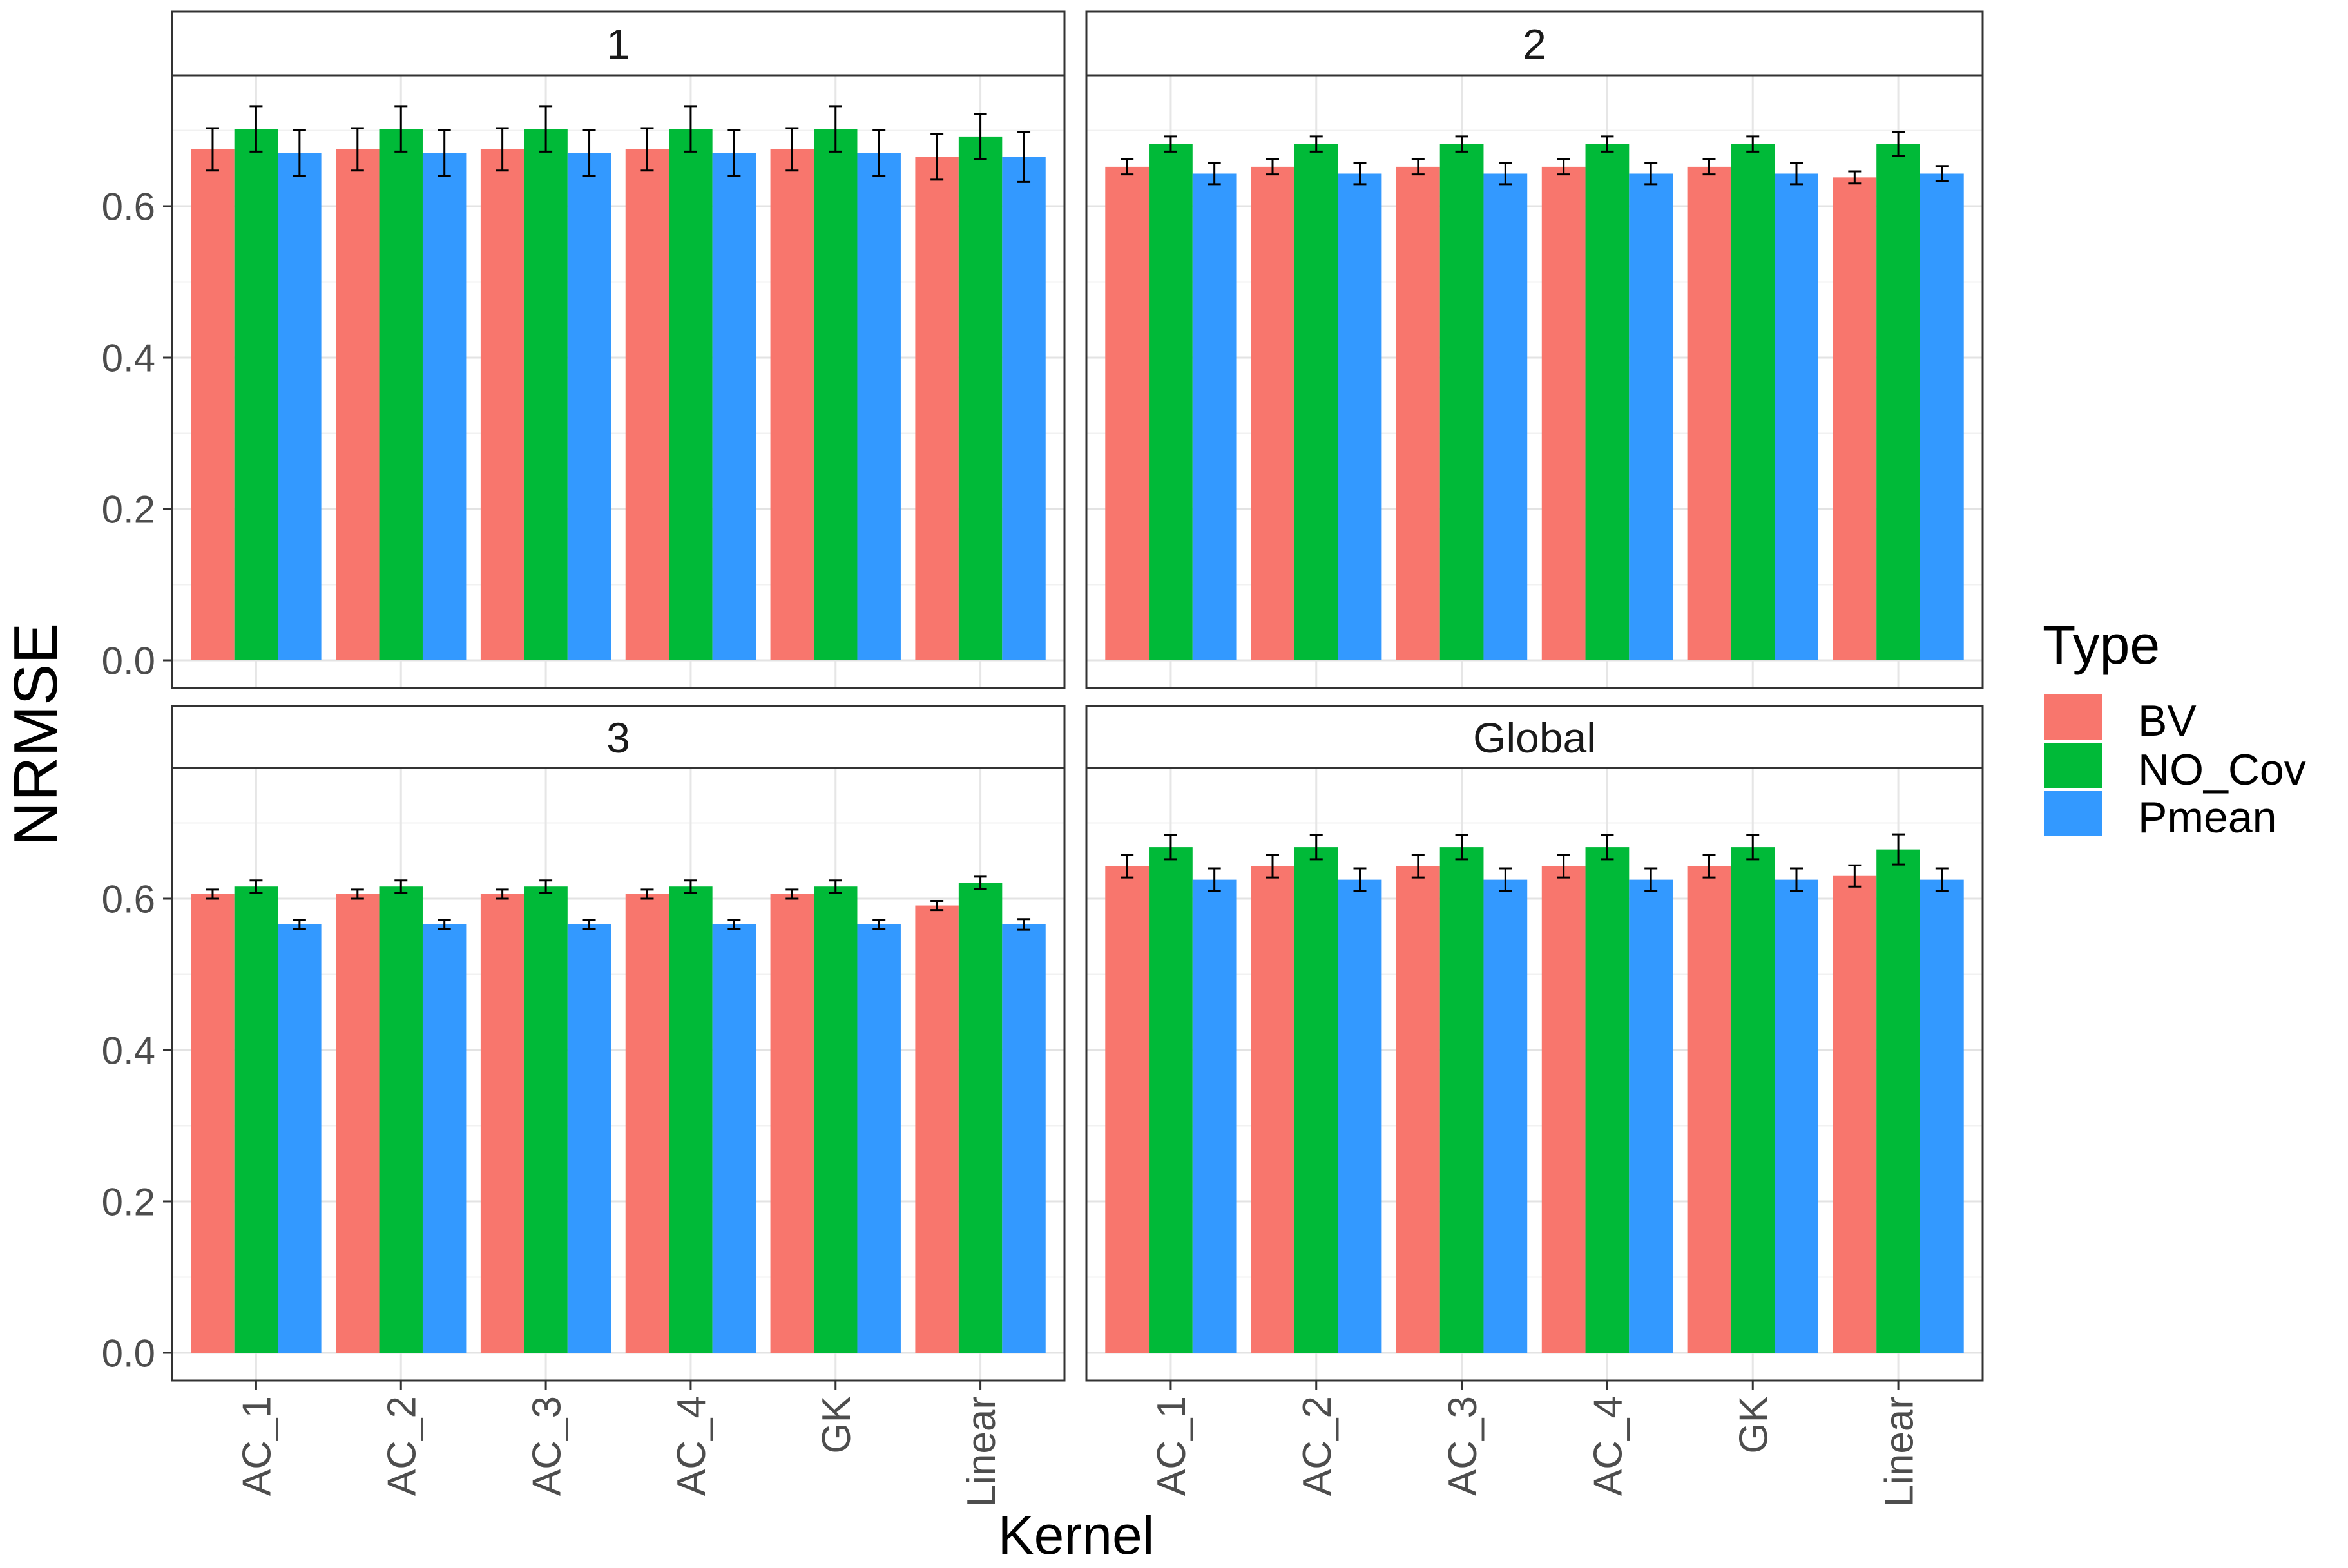 This screenshot has height=1568, width=2348. What do you see at coordinates (1942, 417) in the screenshot?
I see `bar-2-pmean-linear` at bounding box center [1942, 417].